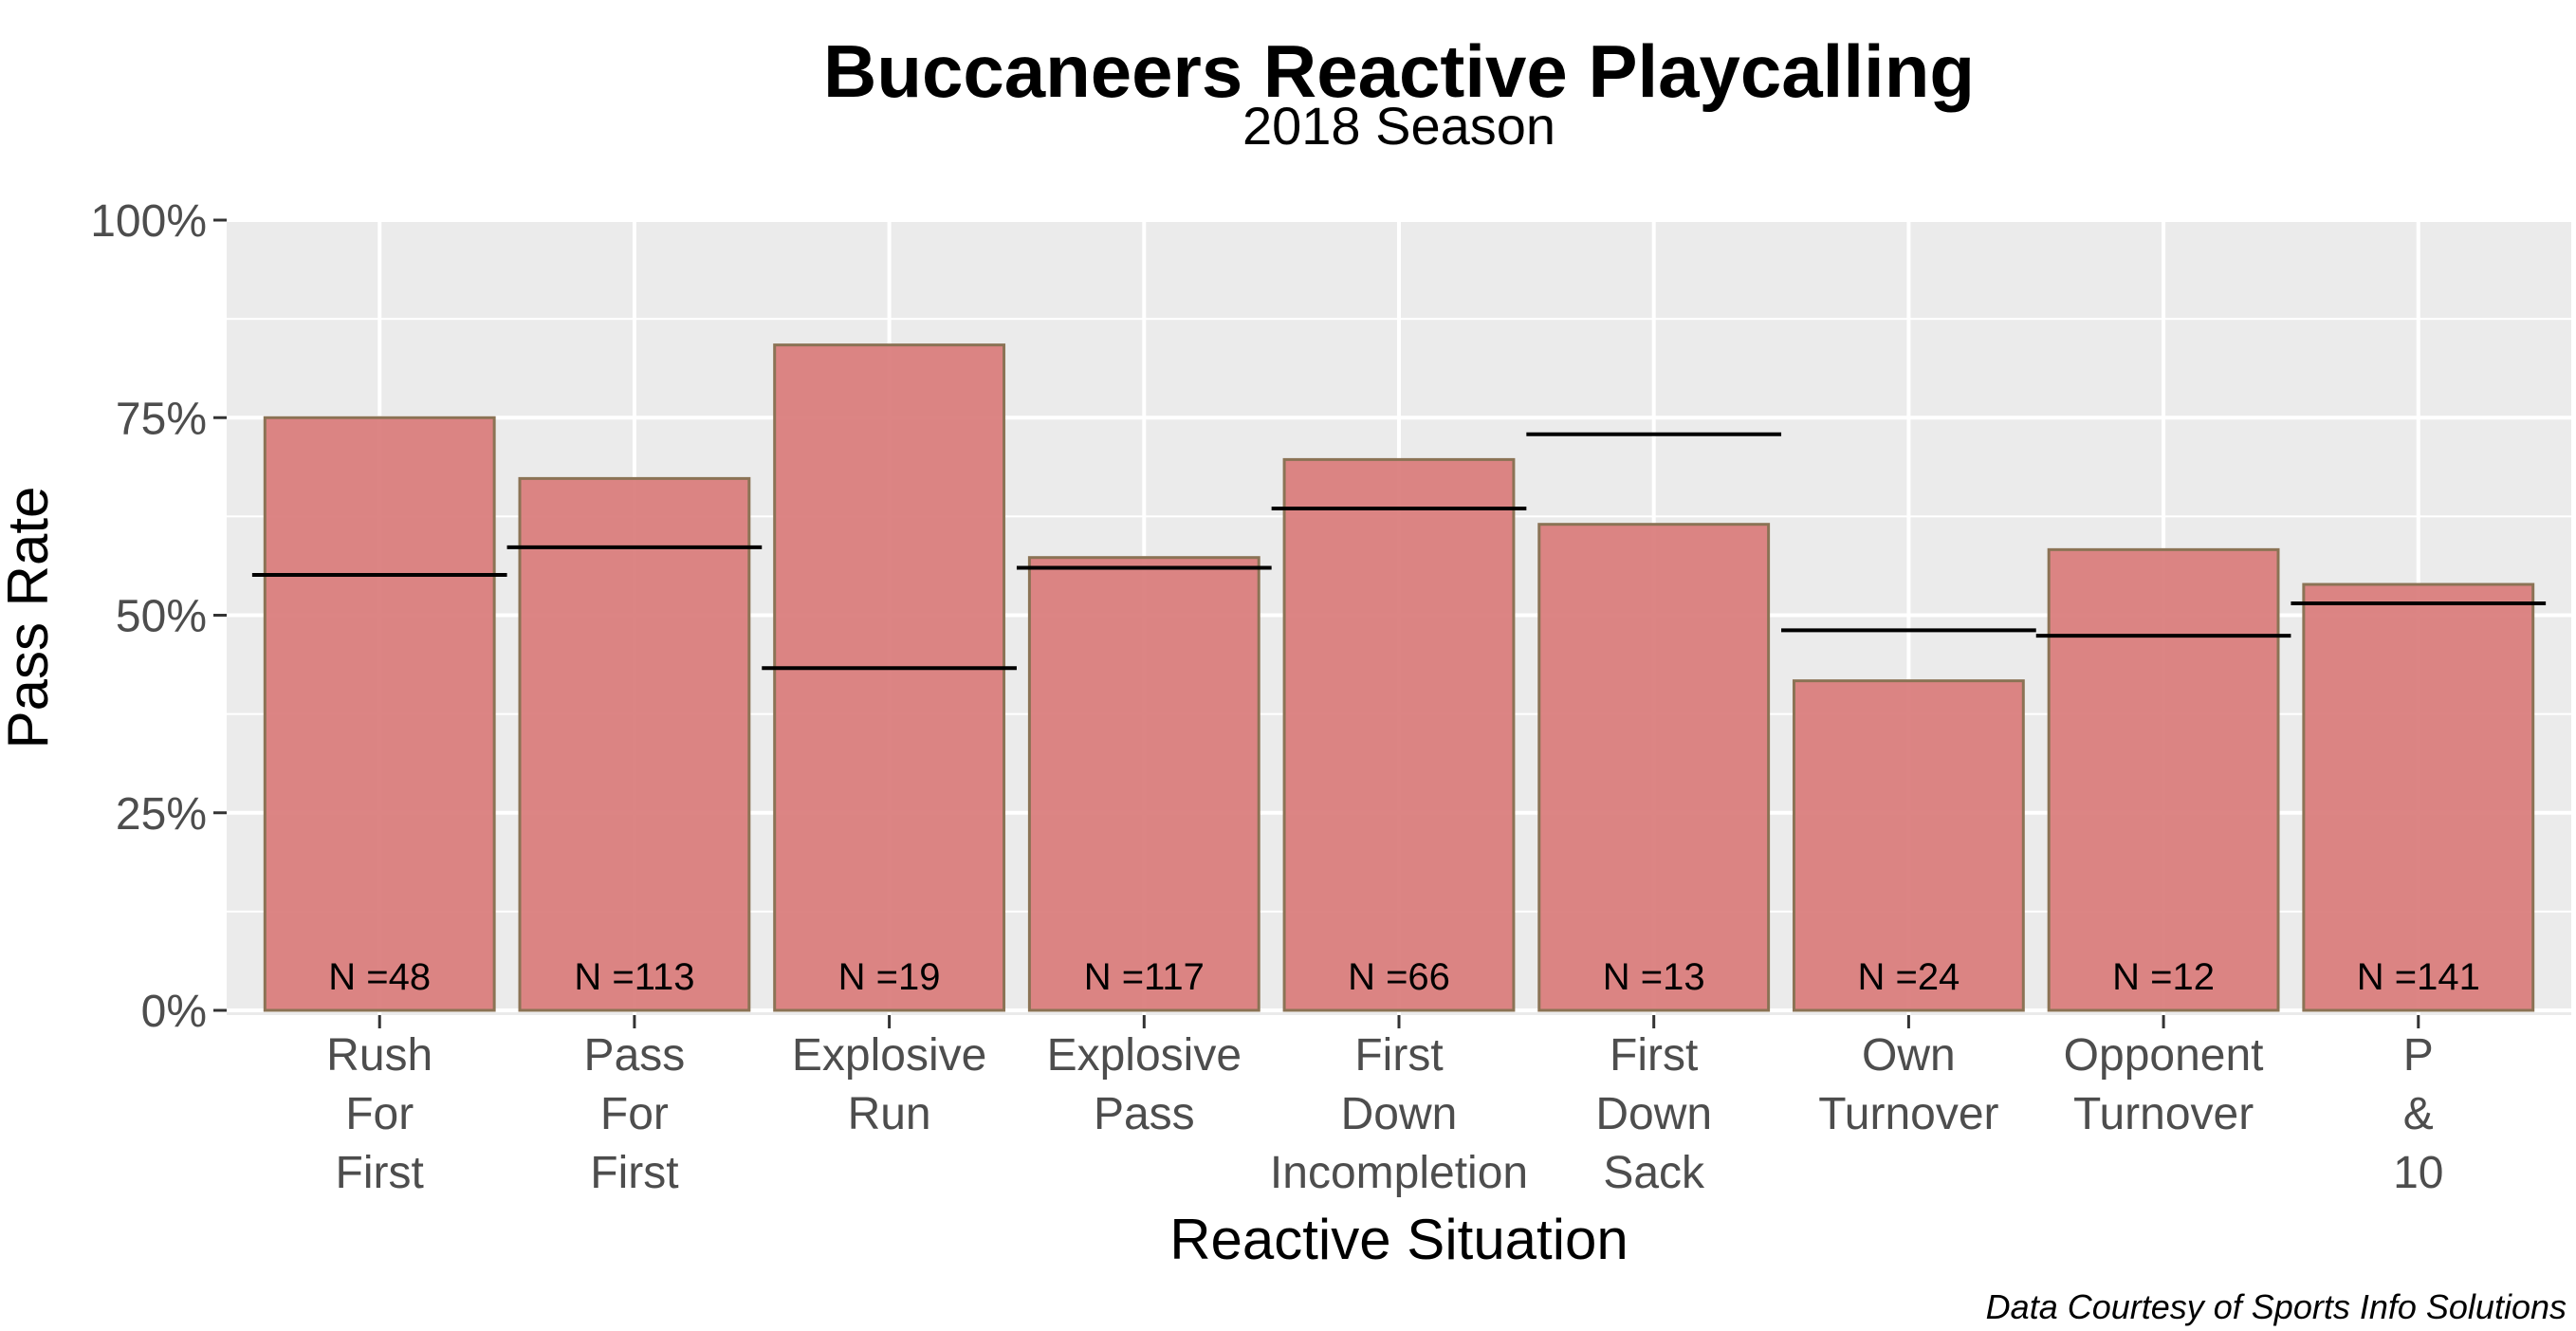 The image size is (2576, 1331). Describe the element at coordinates (1144, 977) in the screenshot. I see `n-label: N =117` at that location.